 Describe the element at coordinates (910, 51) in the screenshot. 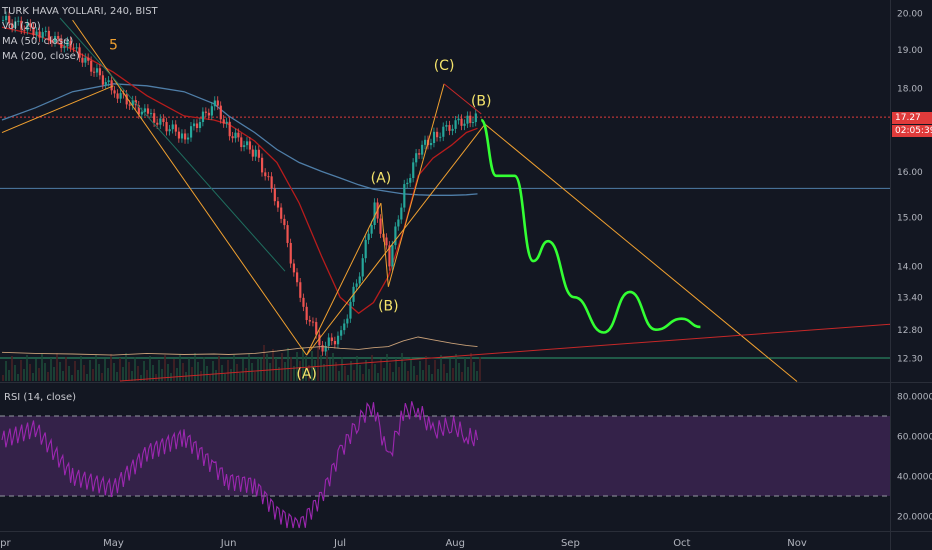

I see `price-tick-label: 19.00` at that location.